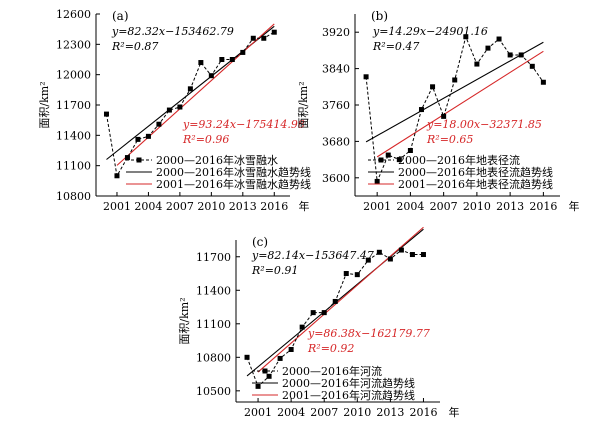 Image resolution: width=607 pixels, height=426 pixels. Describe the element at coordinates (395, 46) in the screenshot. I see `trend-1-r2: R²=0.47` at that location.